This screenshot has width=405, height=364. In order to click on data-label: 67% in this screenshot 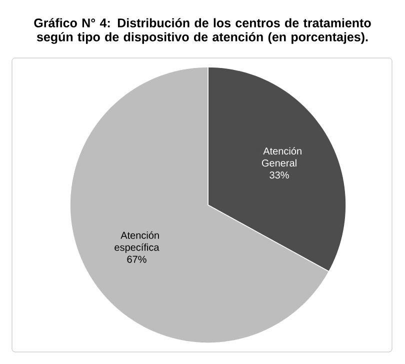, I will do `click(136, 259)`.